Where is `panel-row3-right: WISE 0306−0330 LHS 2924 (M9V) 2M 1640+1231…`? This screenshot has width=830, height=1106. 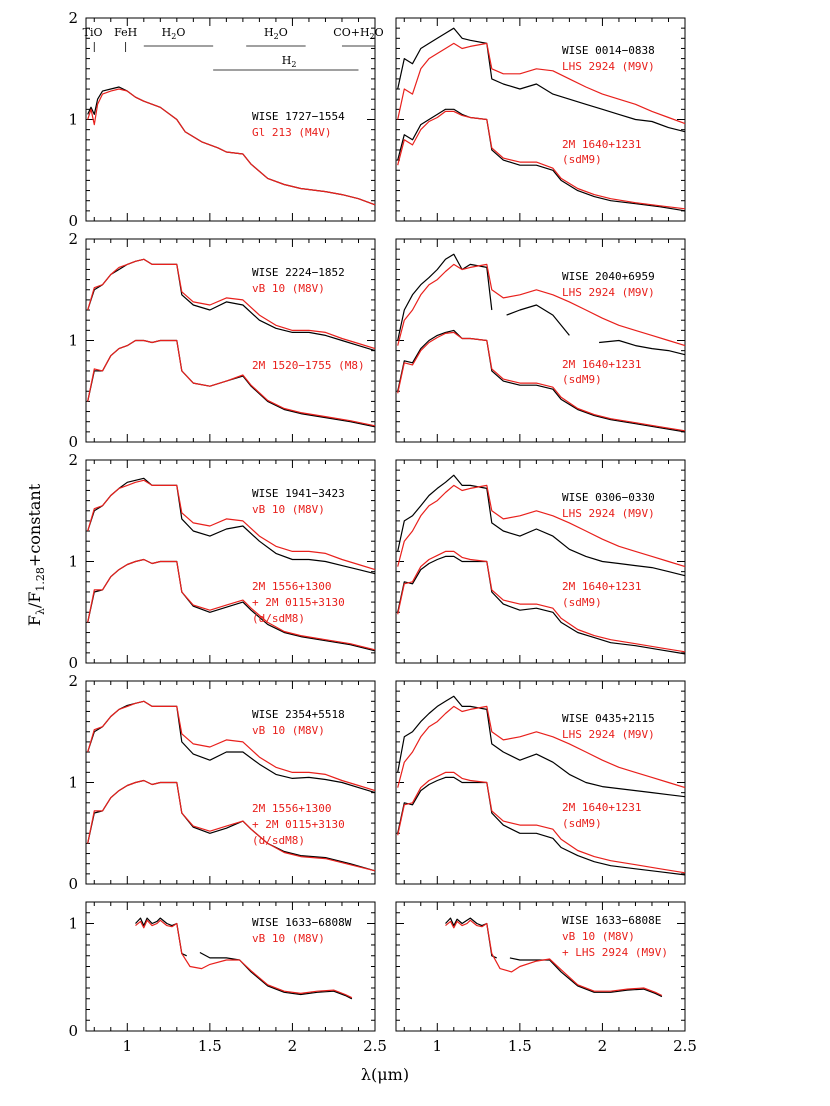 panel-row3-right: WISE 0306−0330 LHS 2924 (M9V) 2M 1640+1231… is located at coordinates (540, 561).